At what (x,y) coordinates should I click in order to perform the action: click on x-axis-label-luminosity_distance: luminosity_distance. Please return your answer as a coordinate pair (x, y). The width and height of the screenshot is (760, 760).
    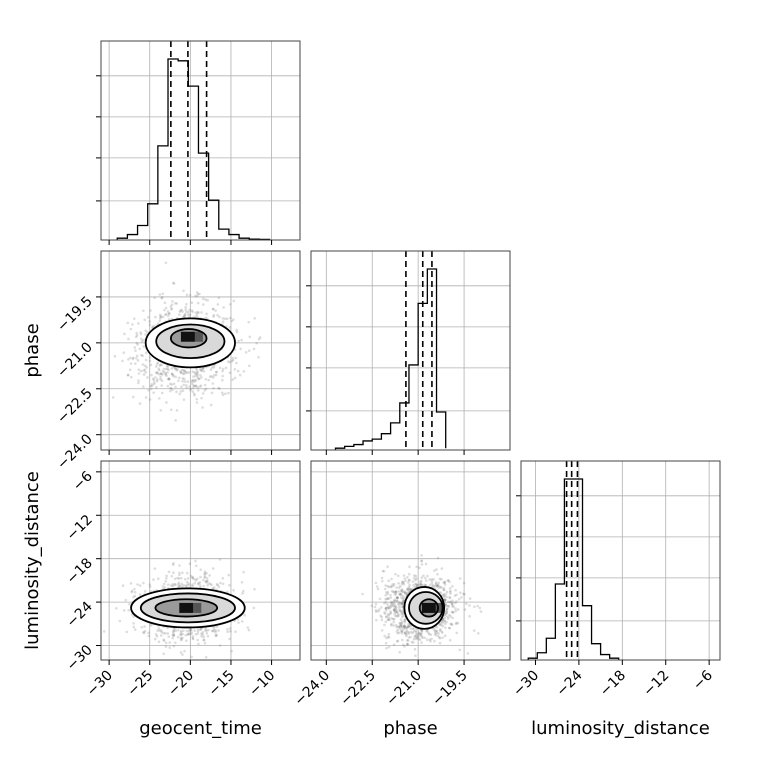
    Looking at the image, I should click on (620, 728).